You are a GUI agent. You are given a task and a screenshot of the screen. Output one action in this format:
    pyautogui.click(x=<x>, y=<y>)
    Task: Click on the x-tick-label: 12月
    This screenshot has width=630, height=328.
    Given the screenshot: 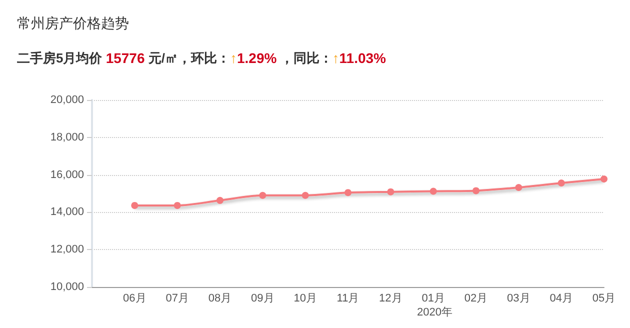 What is the action you would take?
    pyautogui.click(x=390, y=298)
    